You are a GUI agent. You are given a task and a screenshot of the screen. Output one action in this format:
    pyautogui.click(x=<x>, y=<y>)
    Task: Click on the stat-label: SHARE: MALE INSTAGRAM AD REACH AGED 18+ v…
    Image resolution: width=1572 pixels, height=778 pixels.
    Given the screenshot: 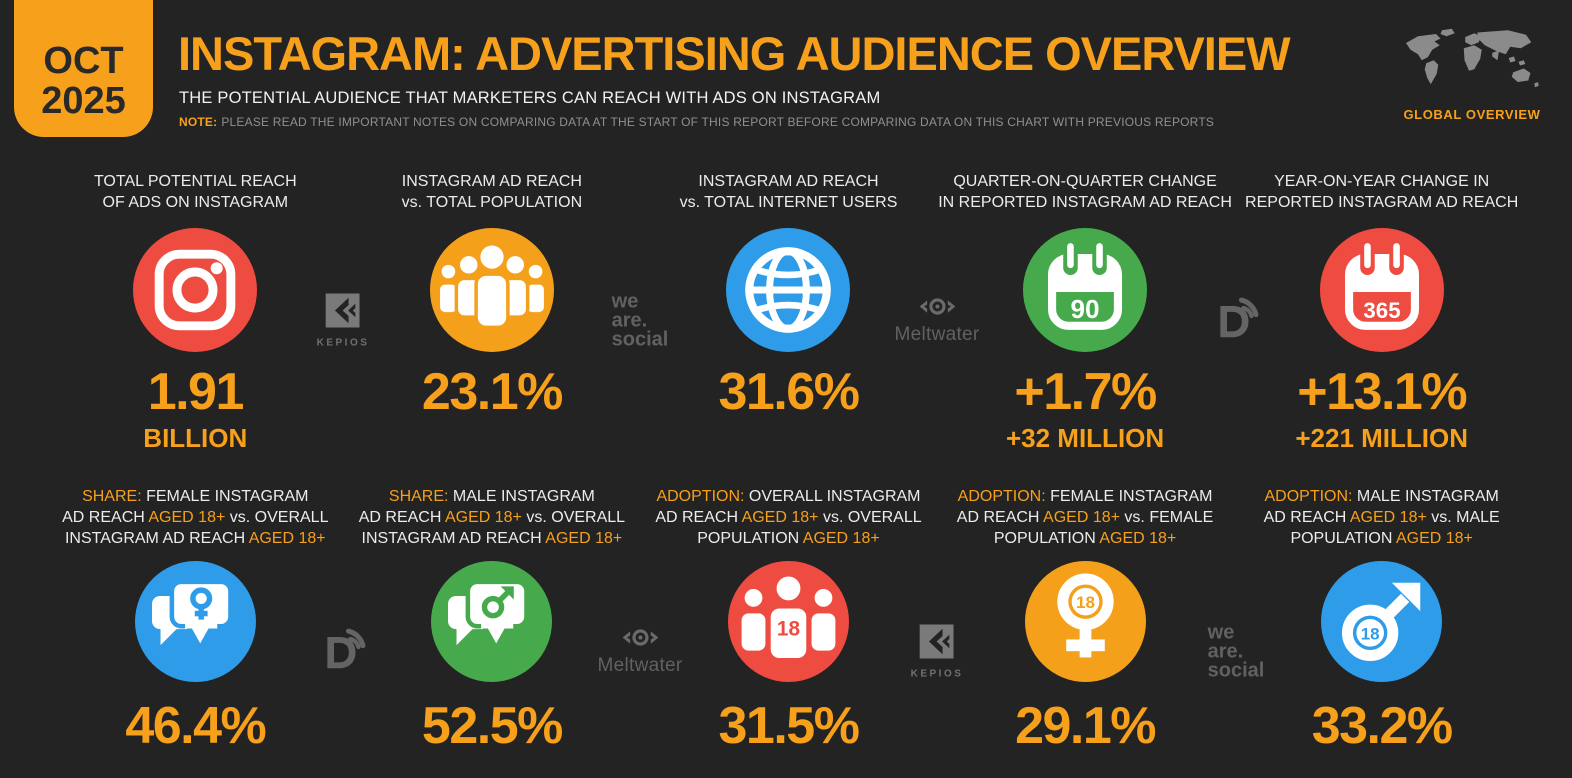 What is the action you would take?
    pyautogui.click(x=492, y=517)
    